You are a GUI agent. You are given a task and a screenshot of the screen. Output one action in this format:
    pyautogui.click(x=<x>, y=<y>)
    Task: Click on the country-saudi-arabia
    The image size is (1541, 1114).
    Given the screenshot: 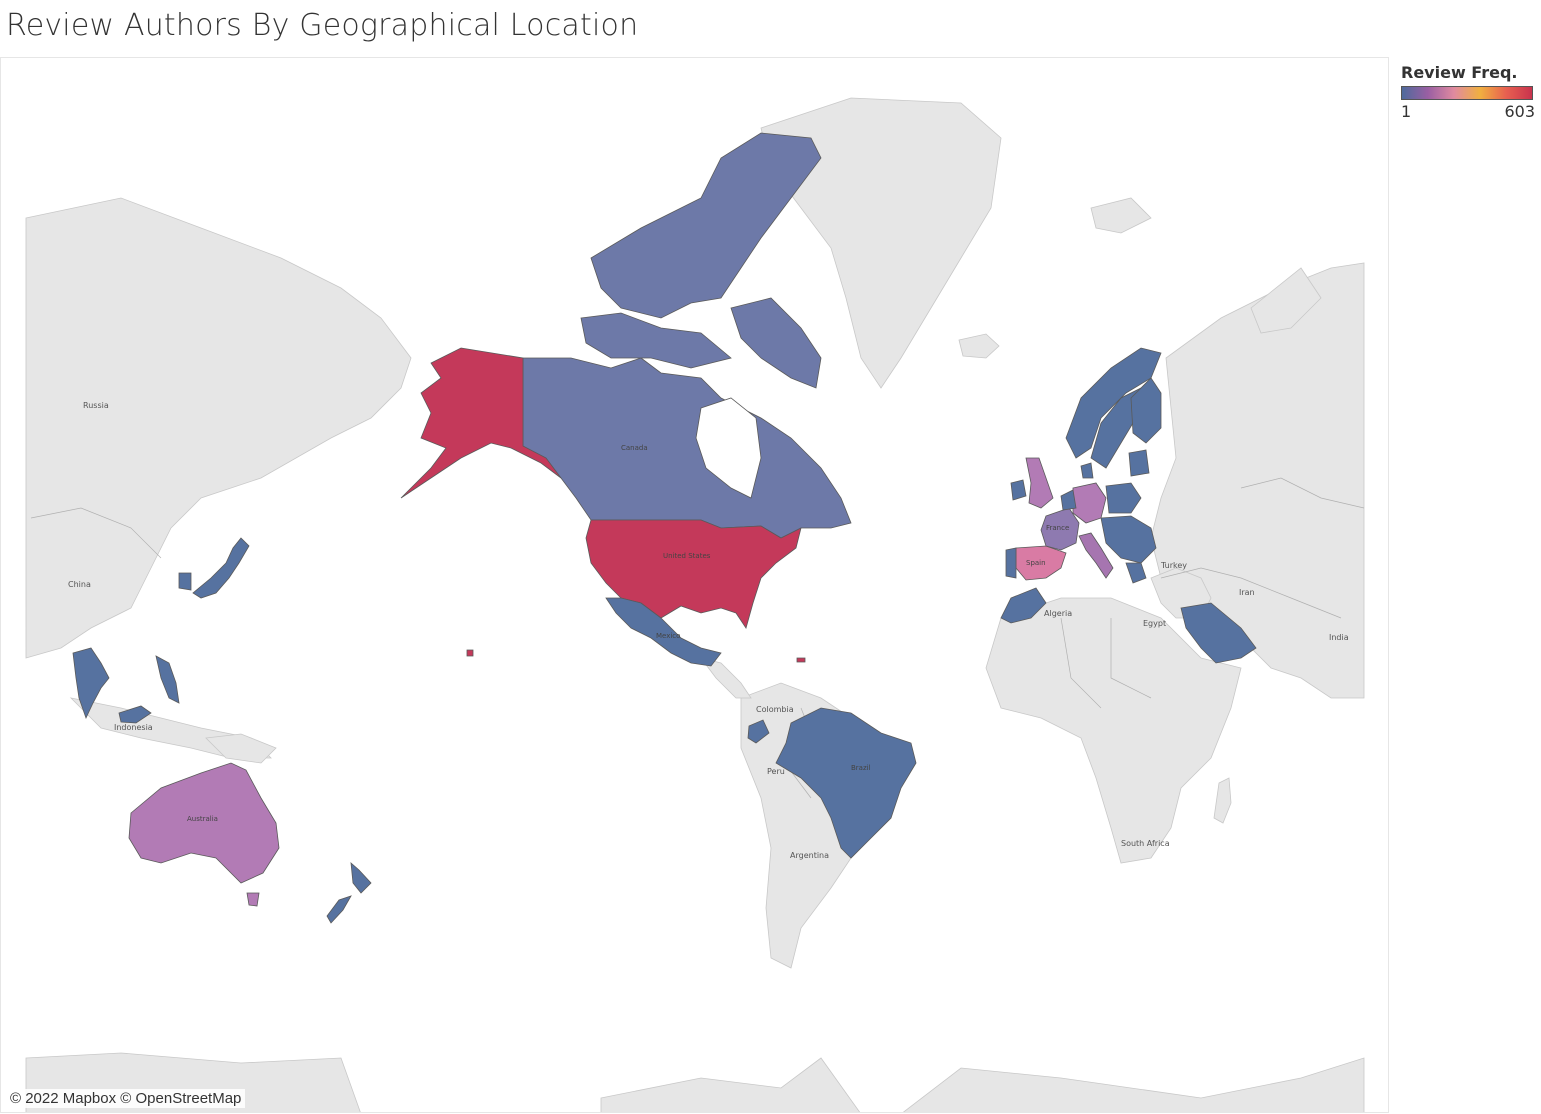 What is the action you would take?
    pyautogui.click(x=1218, y=633)
    